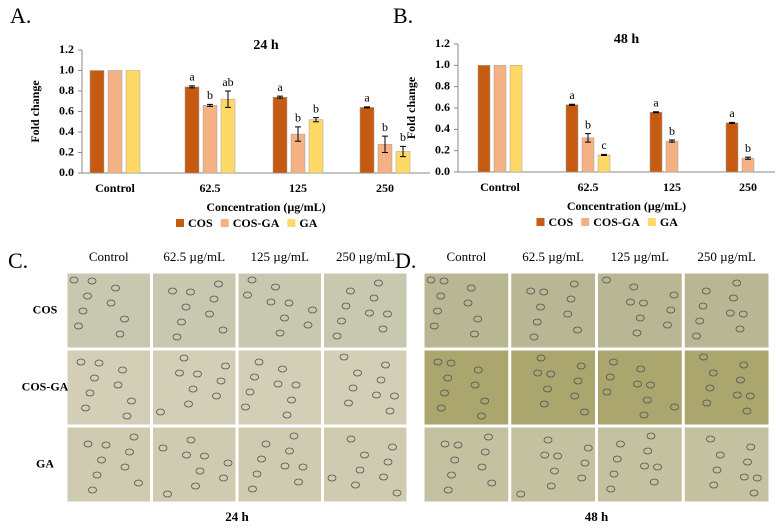 This screenshot has width=776, height=530. What do you see at coordinates (45, 309) in the screenshot?
I see `row-header: COS` at bounding box center [45, 309].